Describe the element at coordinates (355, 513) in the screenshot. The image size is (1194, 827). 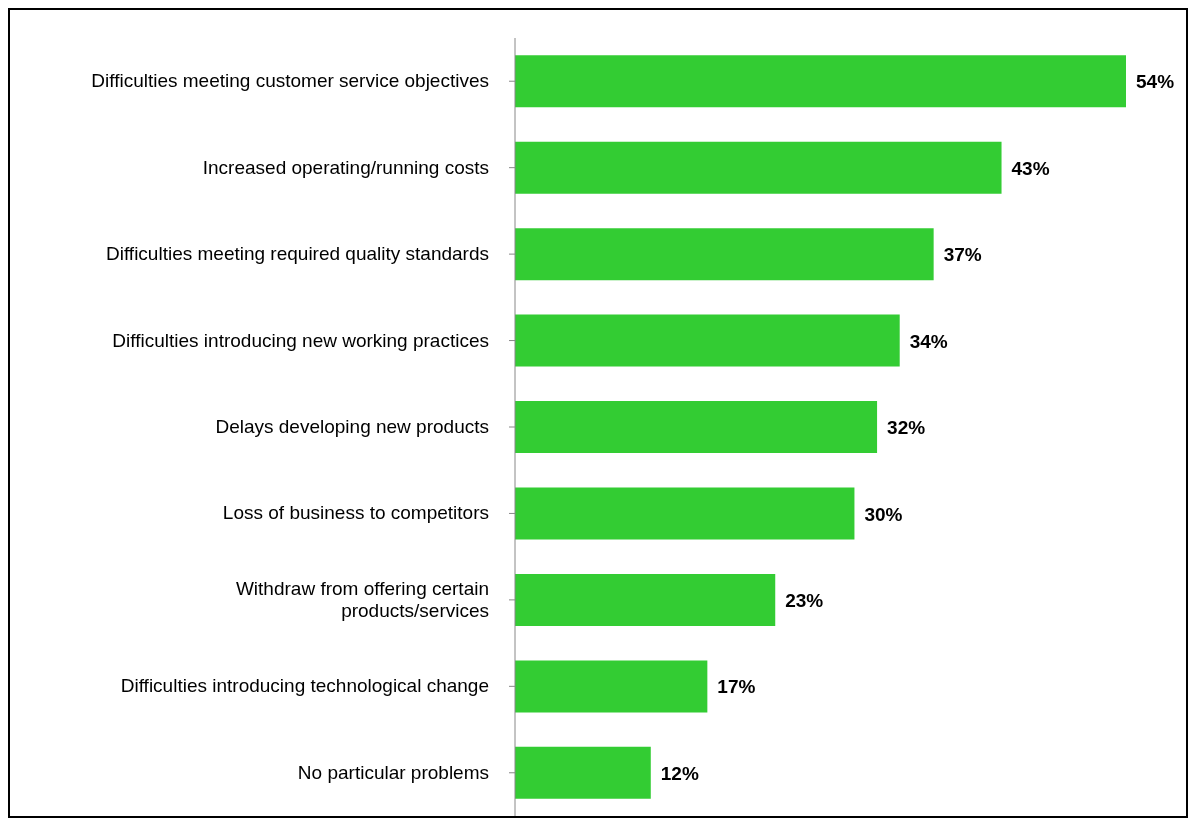
I see `y-tick-label: Loss of business to competitors` at that location.